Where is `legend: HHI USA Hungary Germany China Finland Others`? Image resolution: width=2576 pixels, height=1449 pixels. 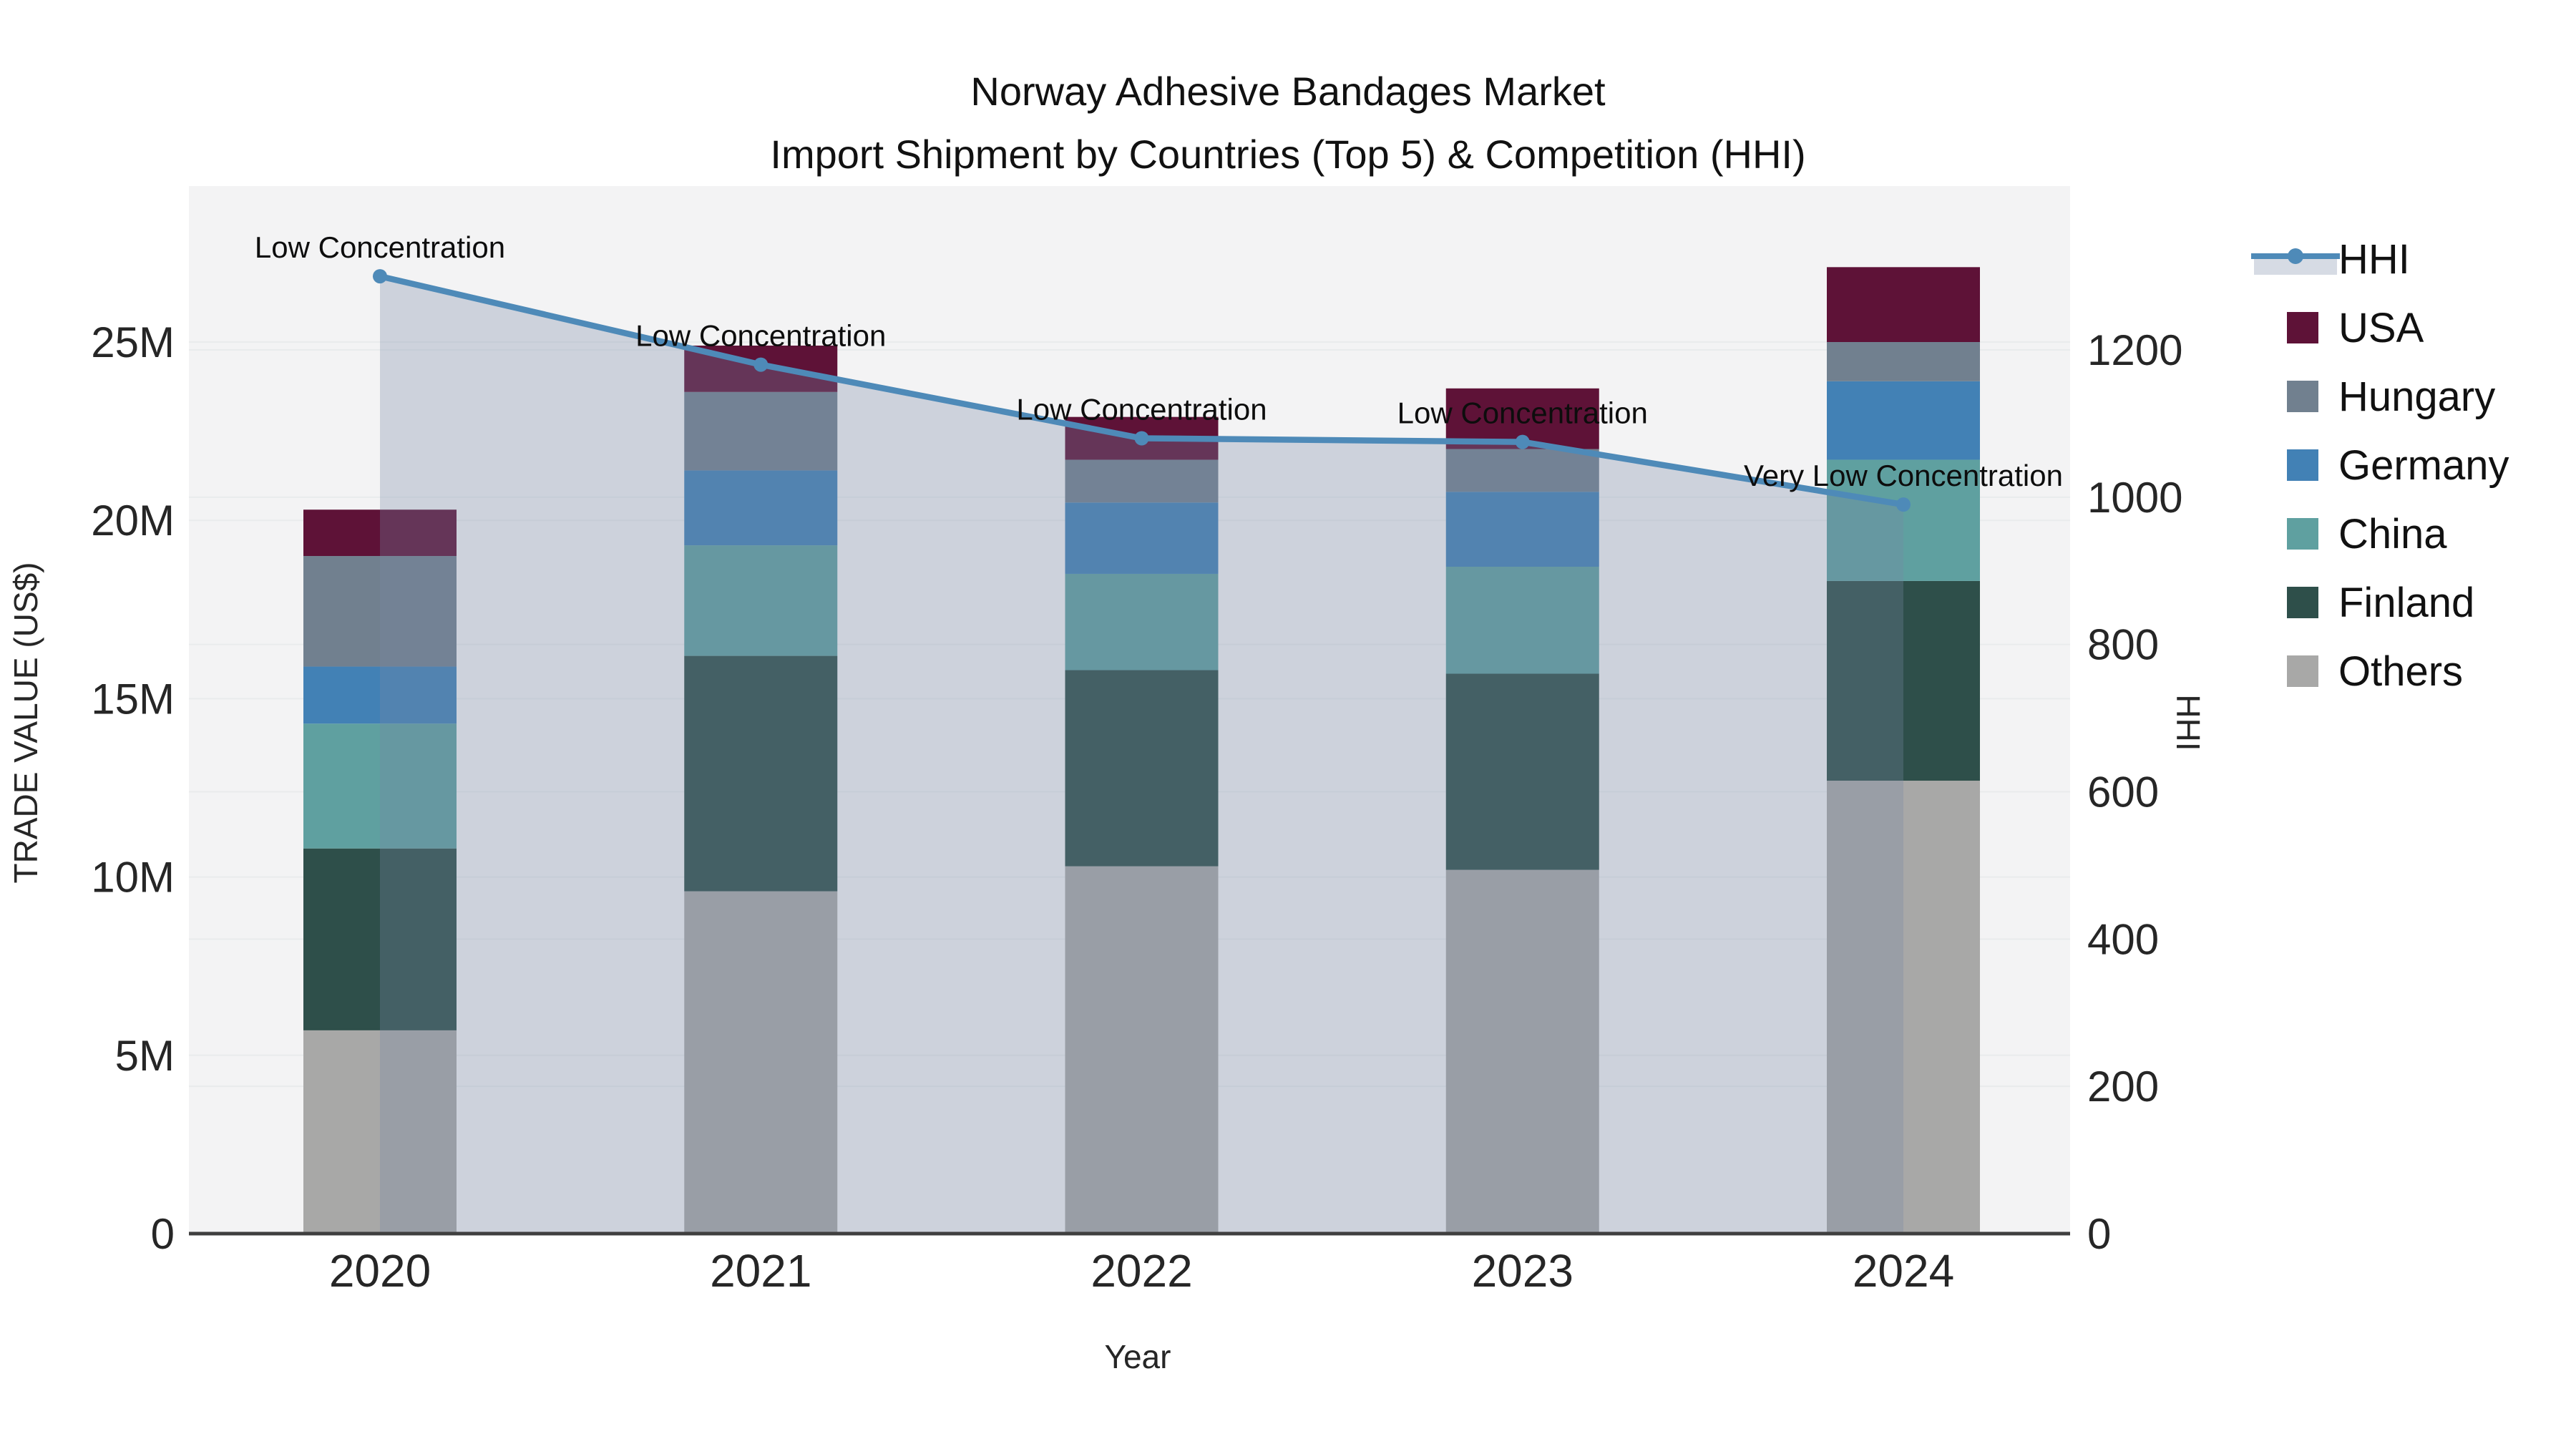 legend: HHI USA Hungary Germany China Finland Others is located at coordinates (2380, 465).